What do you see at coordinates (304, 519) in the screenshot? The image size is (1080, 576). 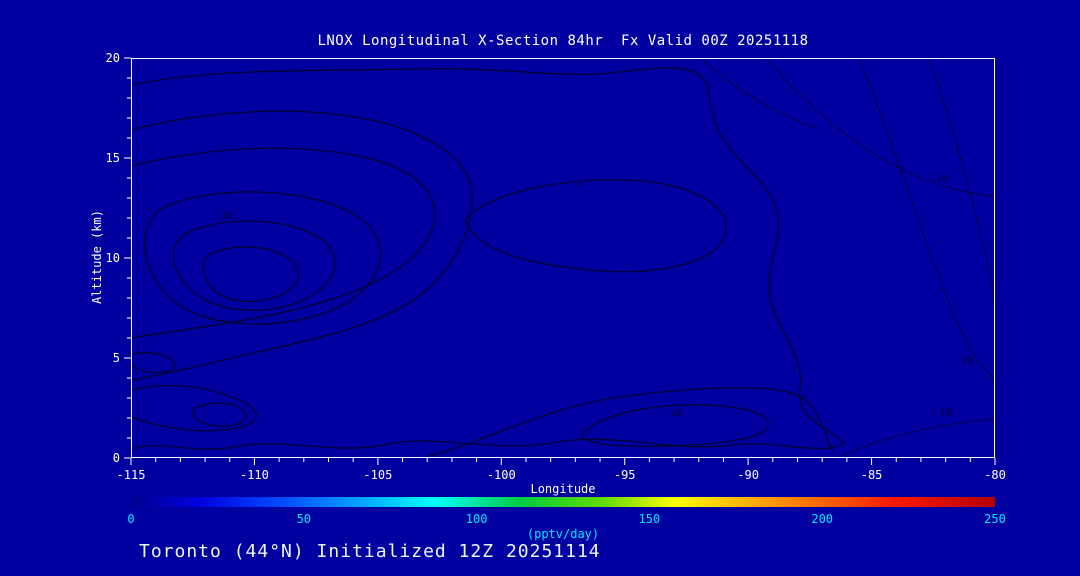 I see `colorbar-tick-label: 50` at bounding box center [304, 519].